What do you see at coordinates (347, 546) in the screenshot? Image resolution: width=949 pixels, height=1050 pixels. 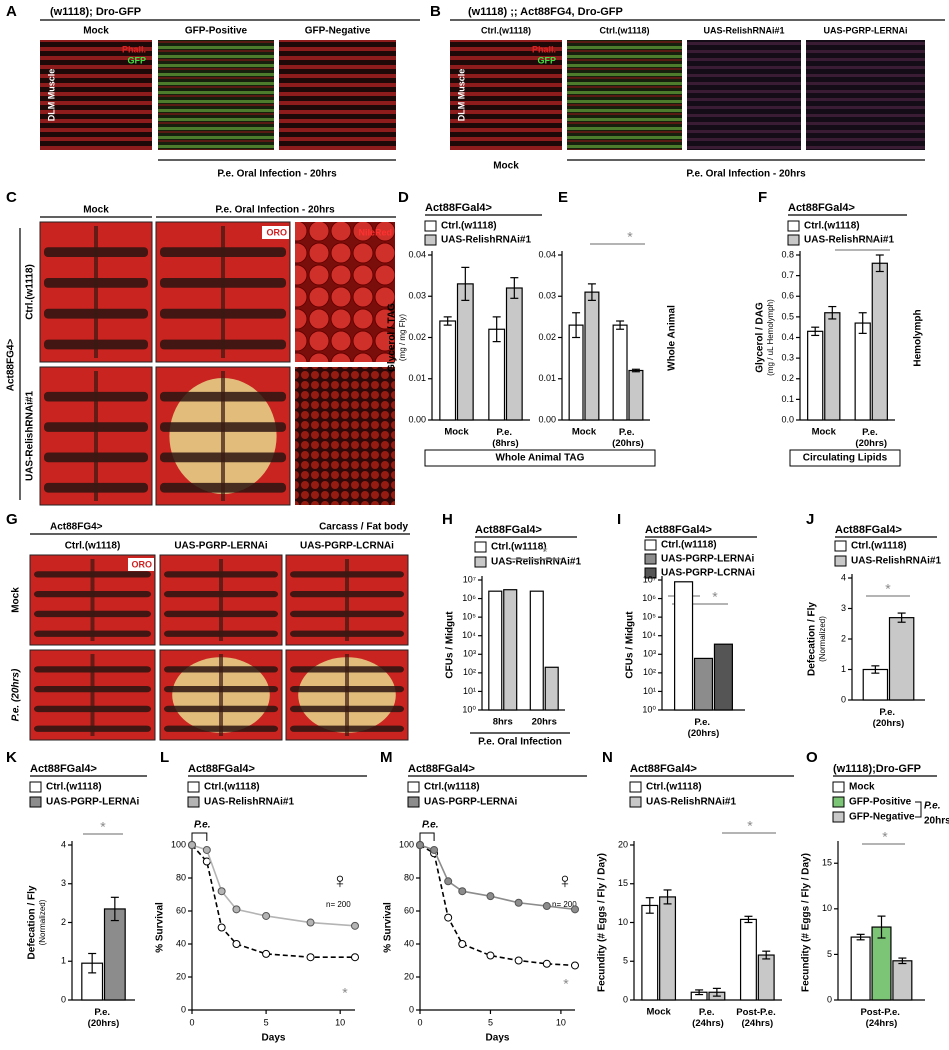 I see `label: UAS-PGRP-LCRNAi` at bounding box center [347, 546].